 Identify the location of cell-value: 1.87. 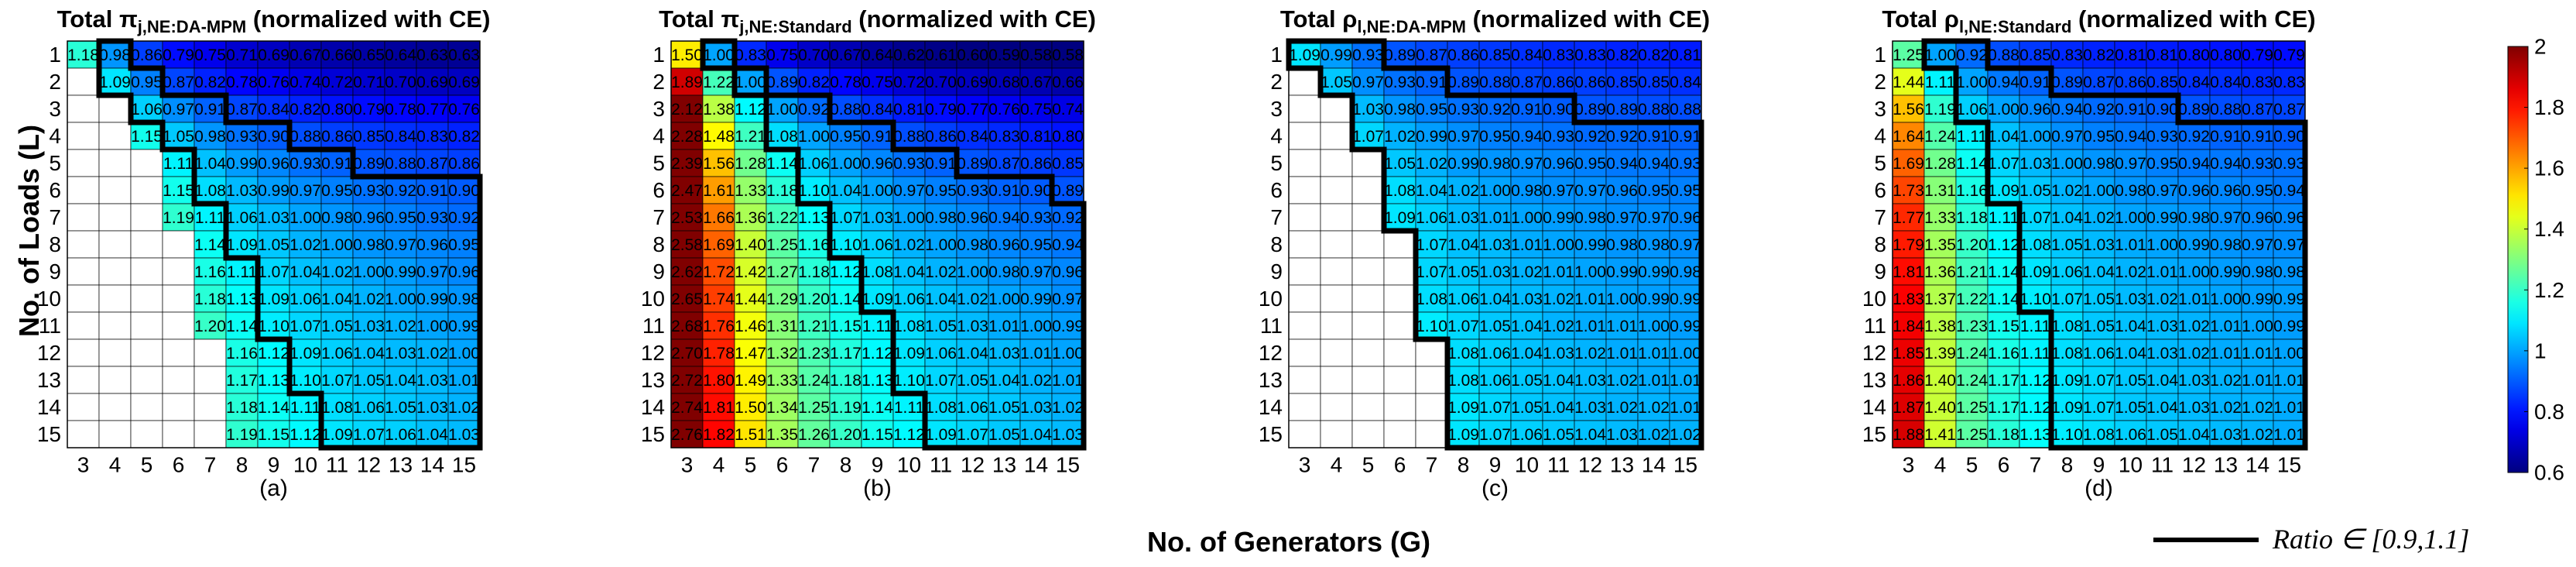
(1909, 408).